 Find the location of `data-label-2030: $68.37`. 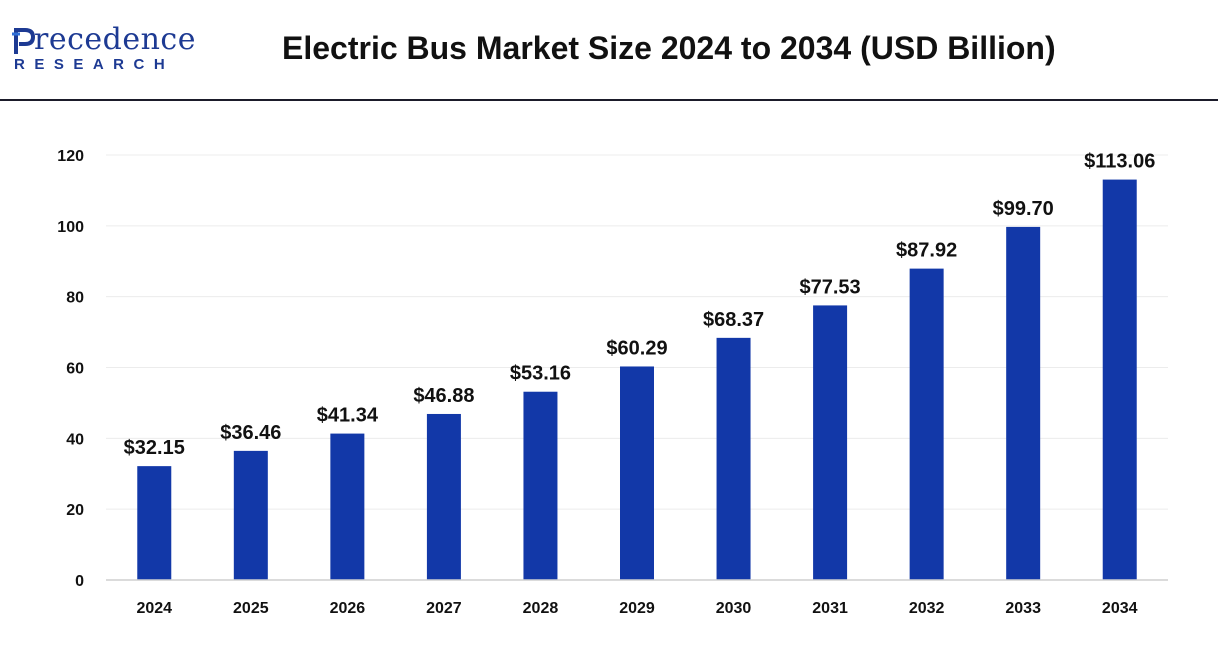

data-label-2030: $68.37 is located at coordinates (733, 320).